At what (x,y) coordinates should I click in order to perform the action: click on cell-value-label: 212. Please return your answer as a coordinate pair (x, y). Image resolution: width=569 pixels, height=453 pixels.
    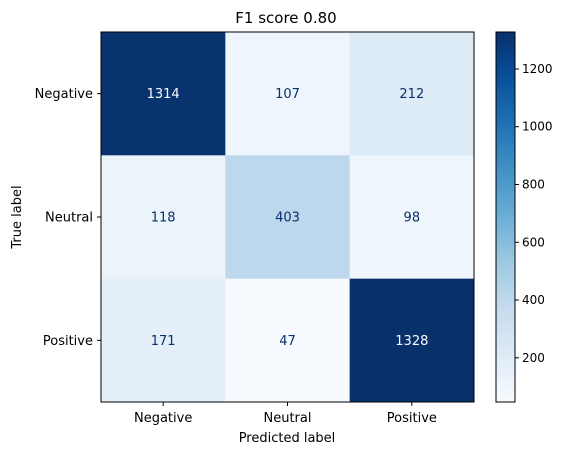
    Looking at the image, I should click on (411, 94).